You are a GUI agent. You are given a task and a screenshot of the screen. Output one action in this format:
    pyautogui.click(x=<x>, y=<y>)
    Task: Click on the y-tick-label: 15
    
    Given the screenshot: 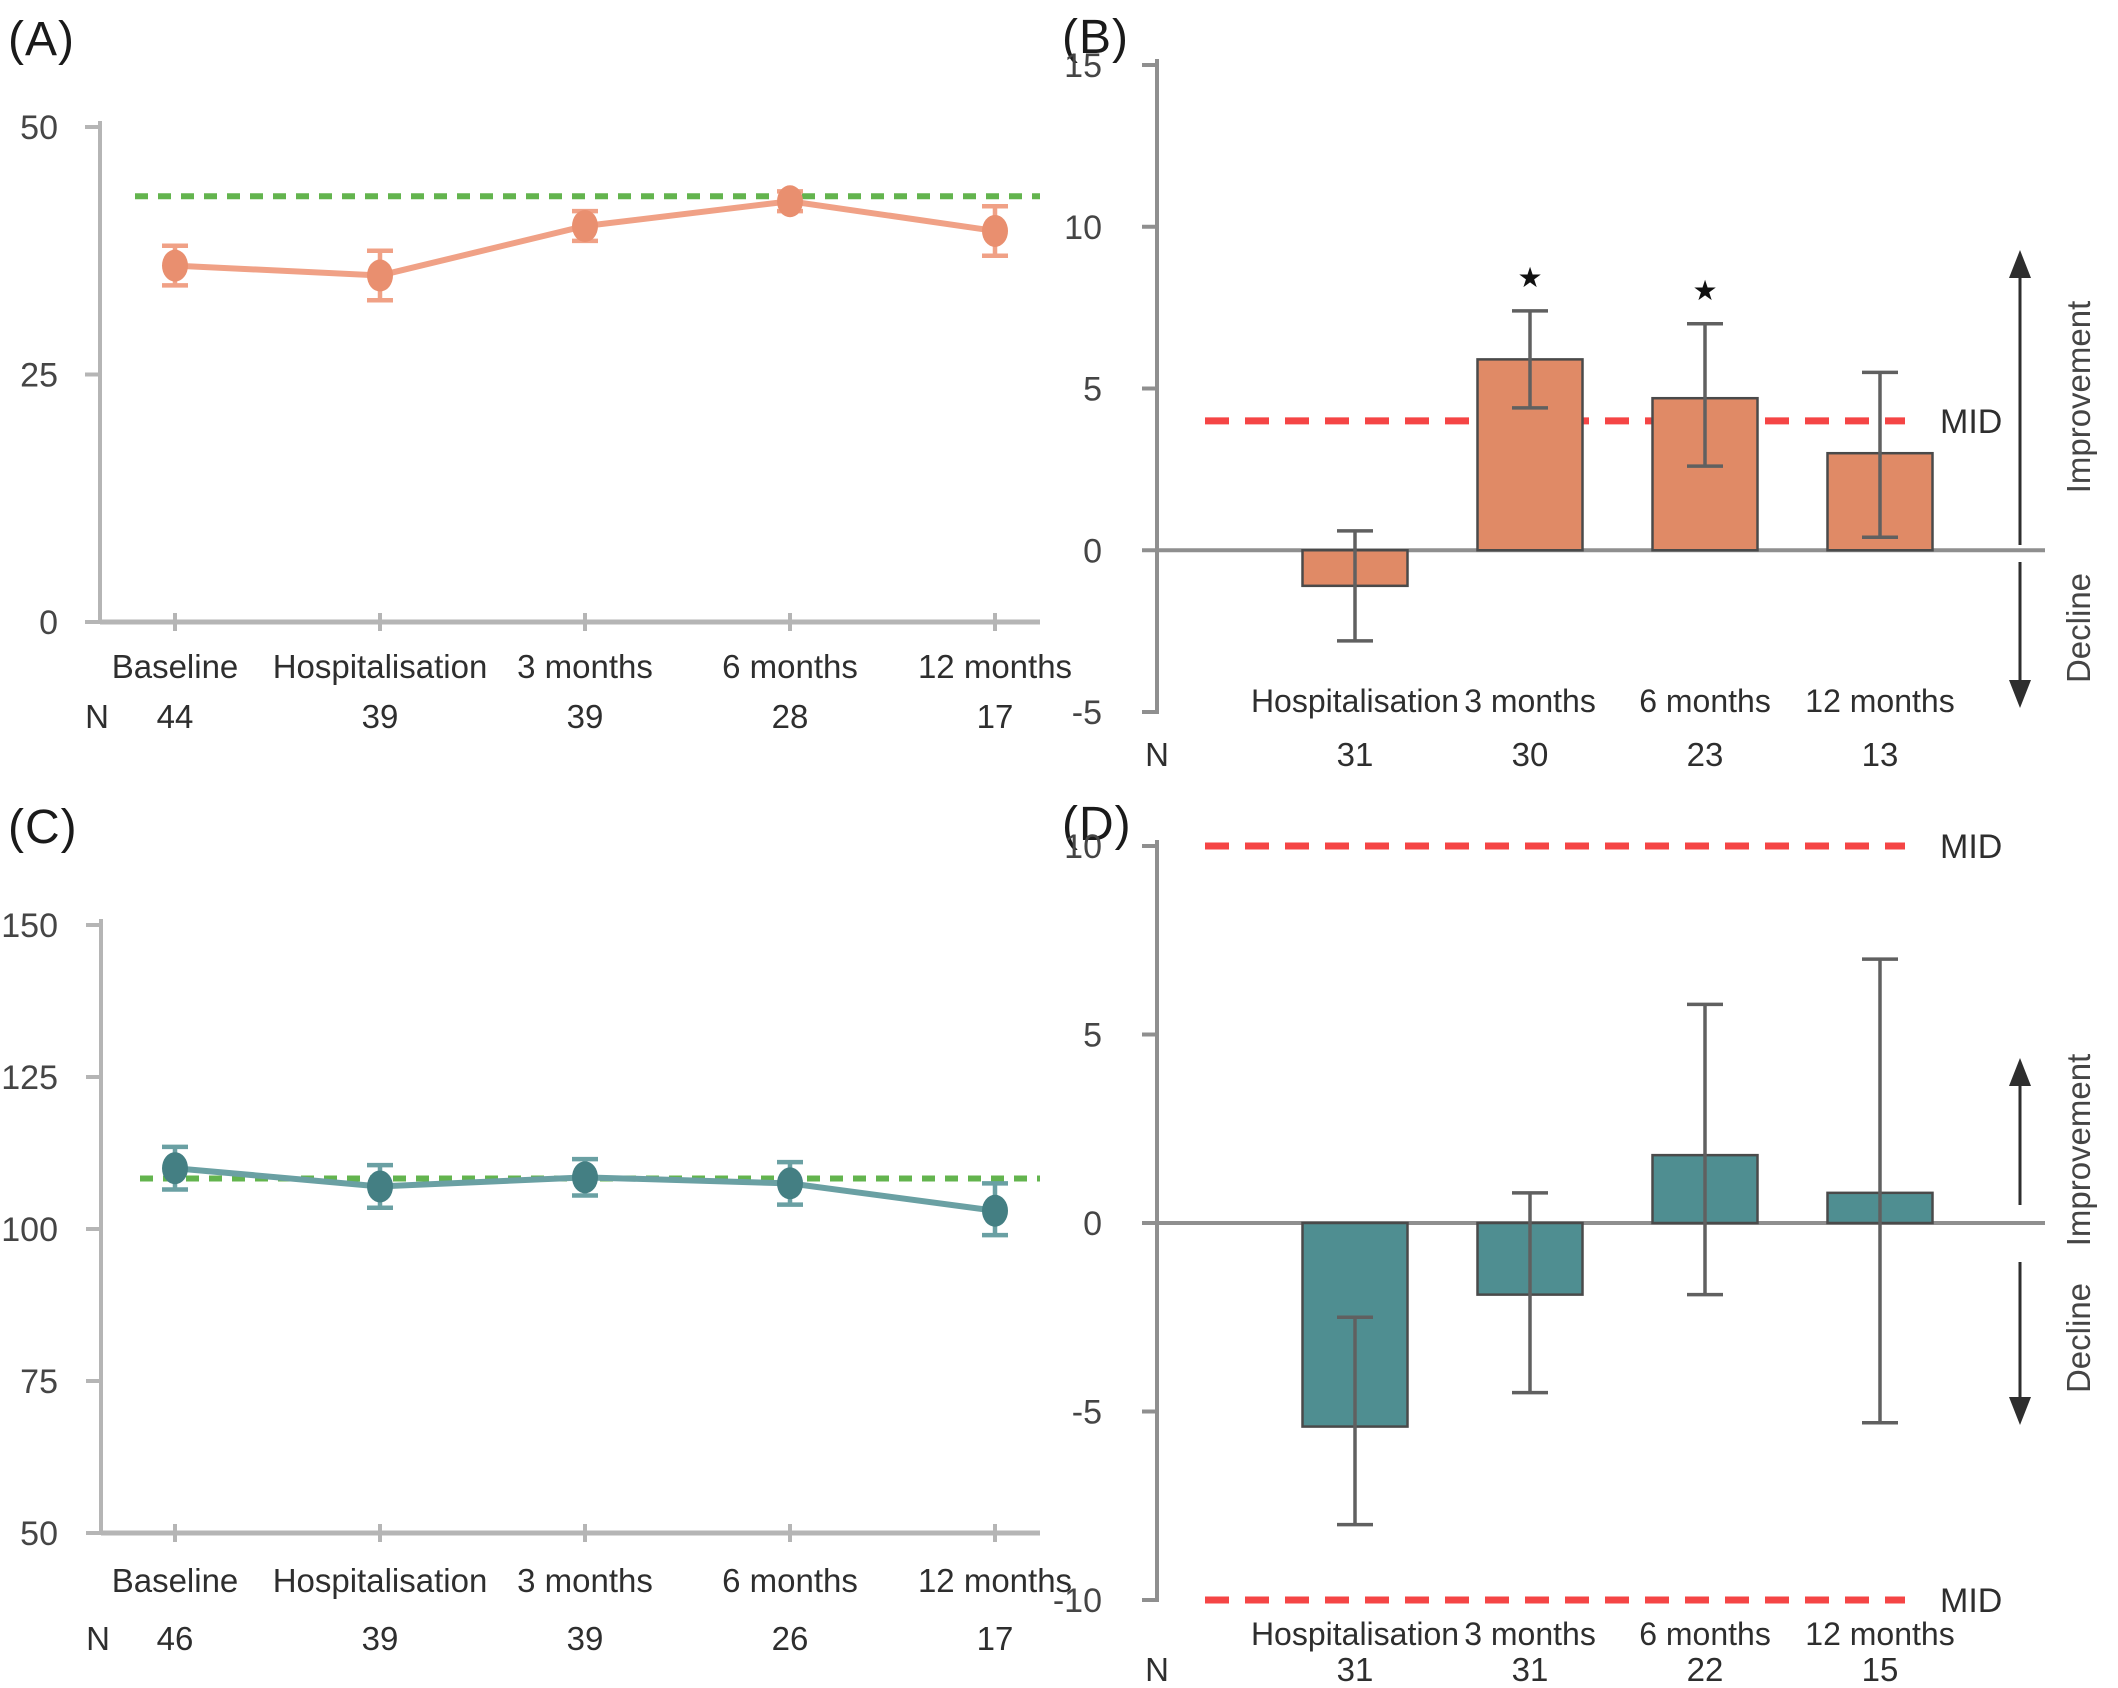 What is the action you would take?
    pyautogui.click(x=1083, y=66)
    